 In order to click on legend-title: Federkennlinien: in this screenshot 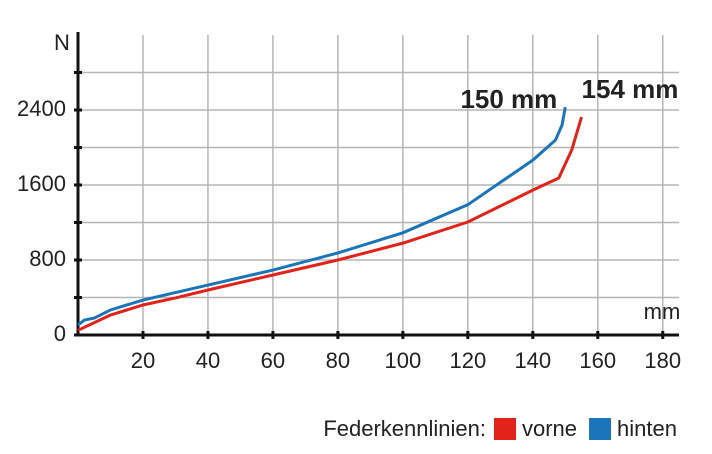, I will do `click(404, 428)`.